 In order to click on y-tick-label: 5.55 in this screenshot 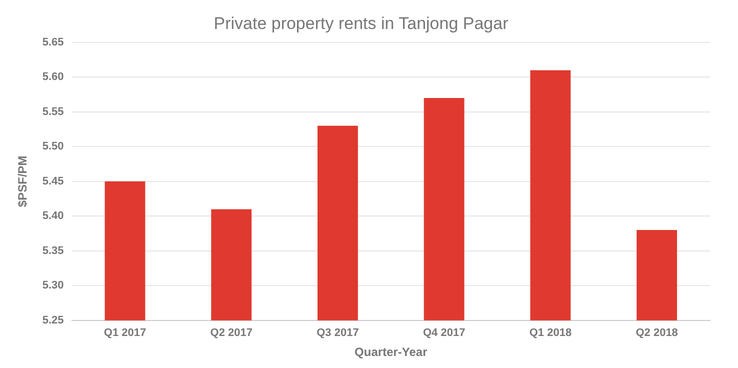, I will do `click(53, 112)`.